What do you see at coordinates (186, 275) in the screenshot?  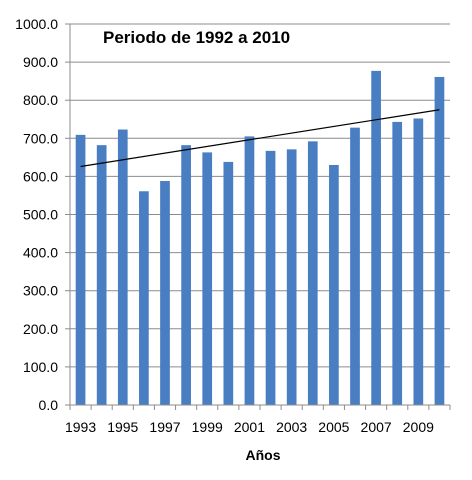 I see `bar-1998` at bounding box center [186, 275].